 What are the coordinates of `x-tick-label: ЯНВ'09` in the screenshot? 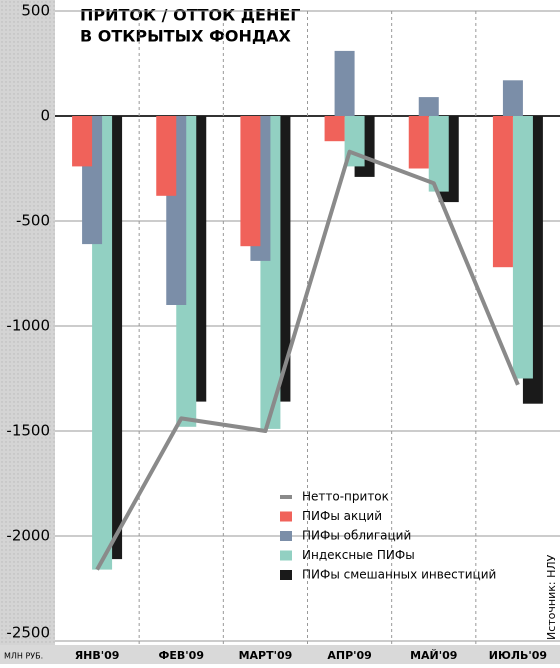 It's located at (97, 655).